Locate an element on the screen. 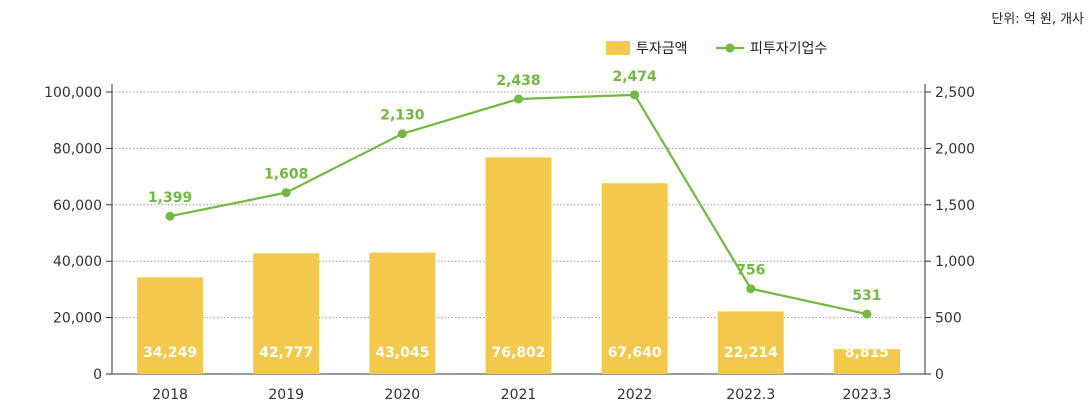 The image size is (1092, 419). bar-value-label: 8,815 is located at coordinates (867, 353).